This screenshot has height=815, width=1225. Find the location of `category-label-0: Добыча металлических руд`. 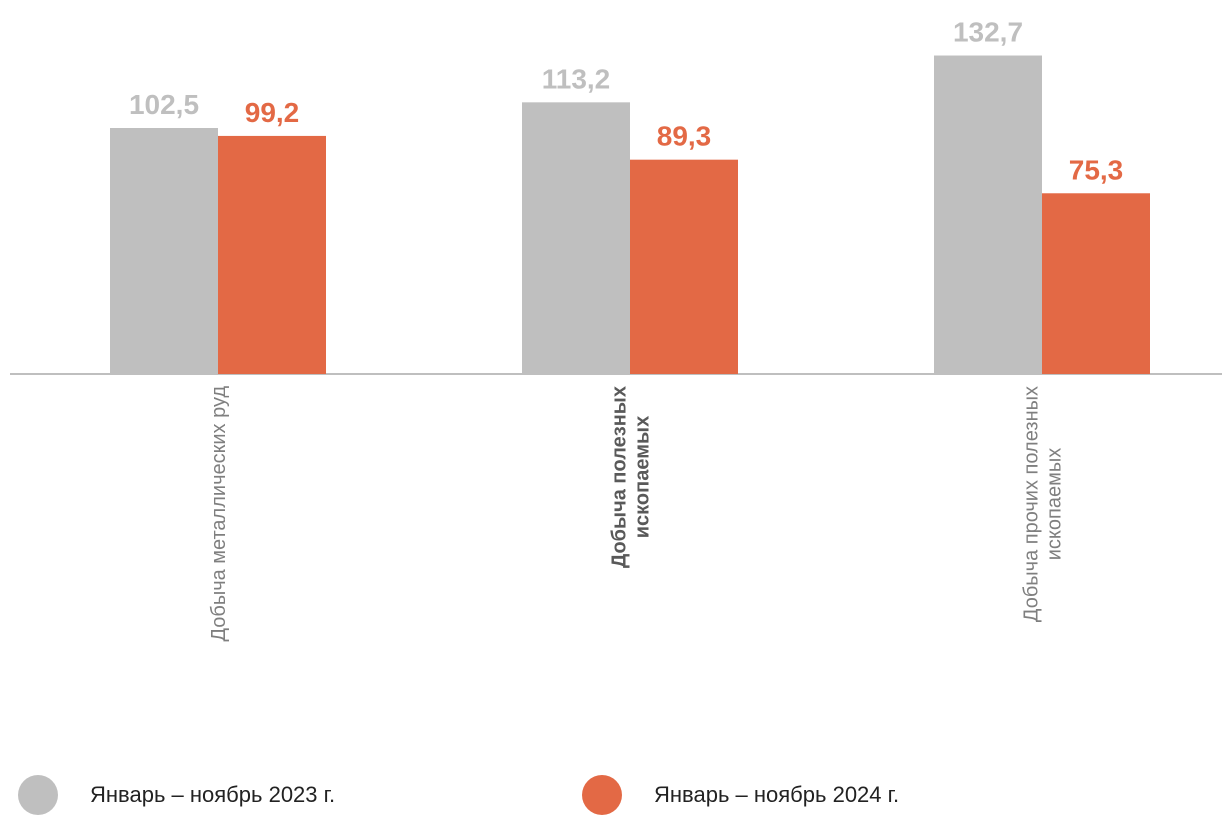

category-label-0: Добыча металлических руд is located at coordinates (219, 514).